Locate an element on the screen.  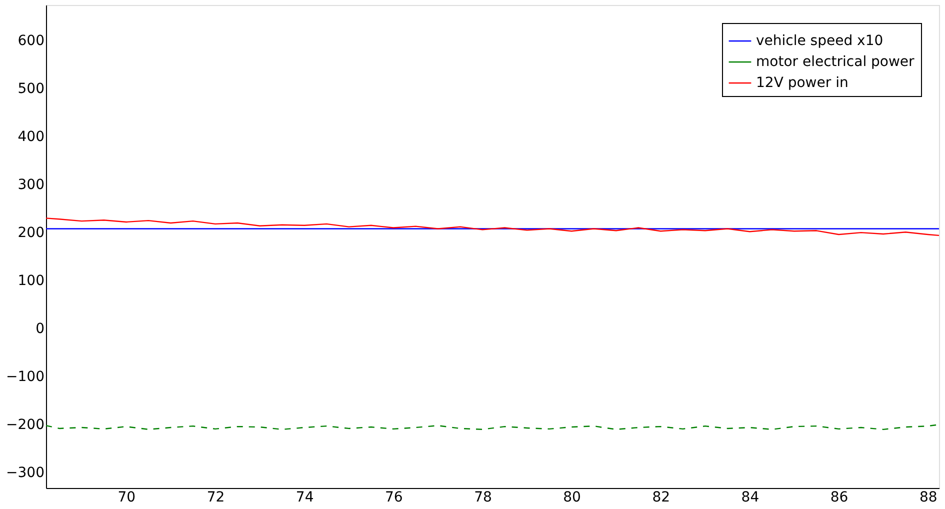
y-tick-label: −300 is located at coordinates (25, 473).